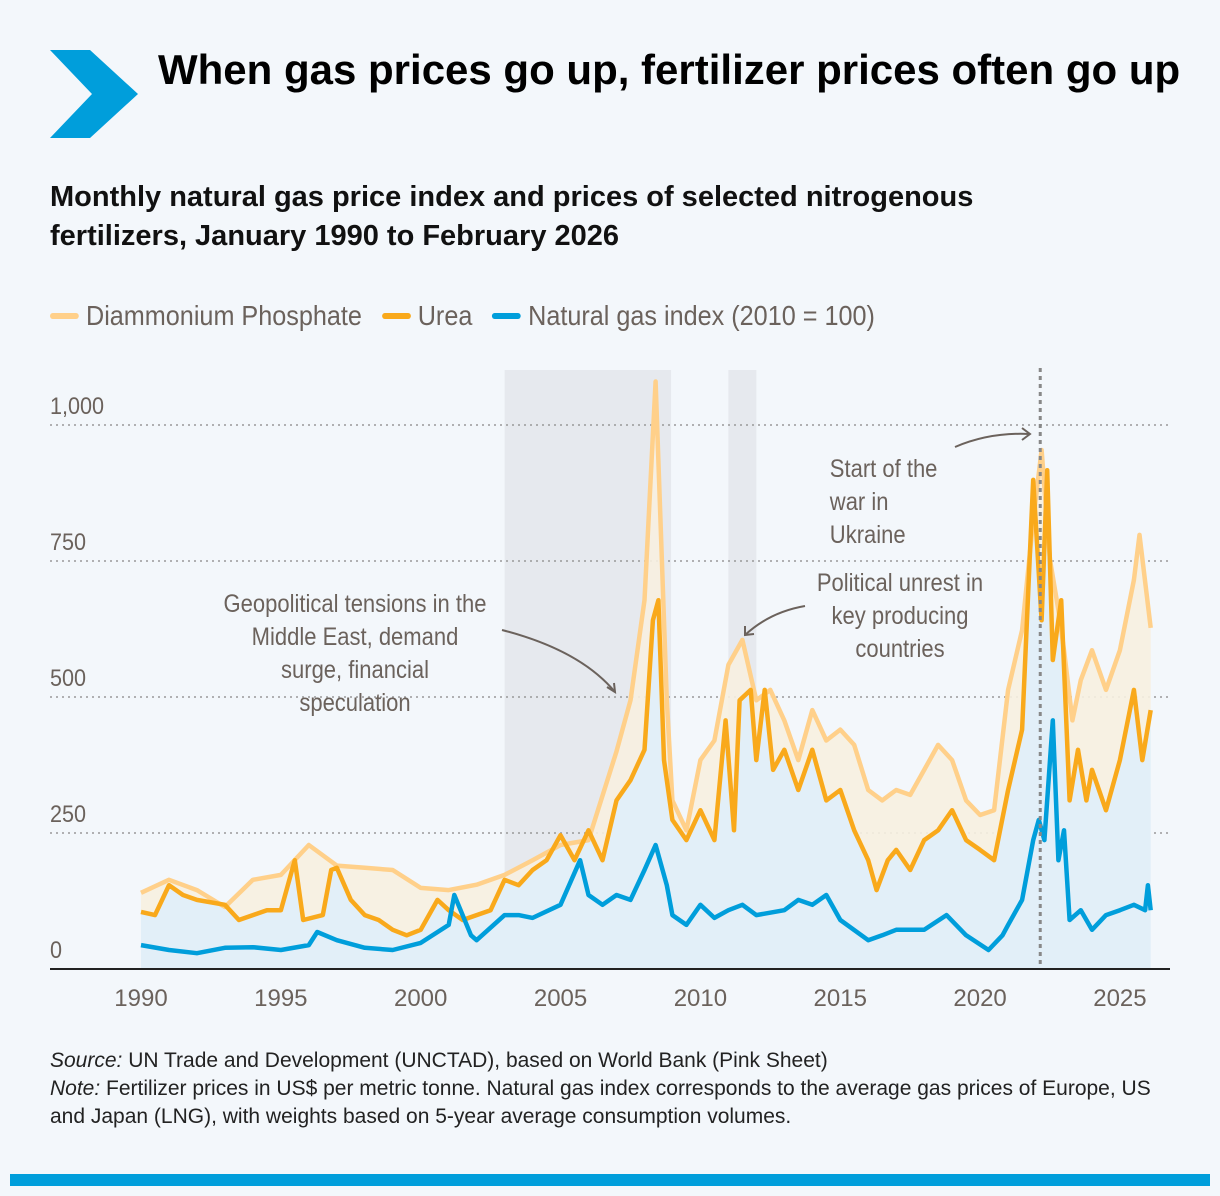  Describe the element at coordinates (840, 998) in the screenshot. I see `x-tick-label: 2015` at that location.